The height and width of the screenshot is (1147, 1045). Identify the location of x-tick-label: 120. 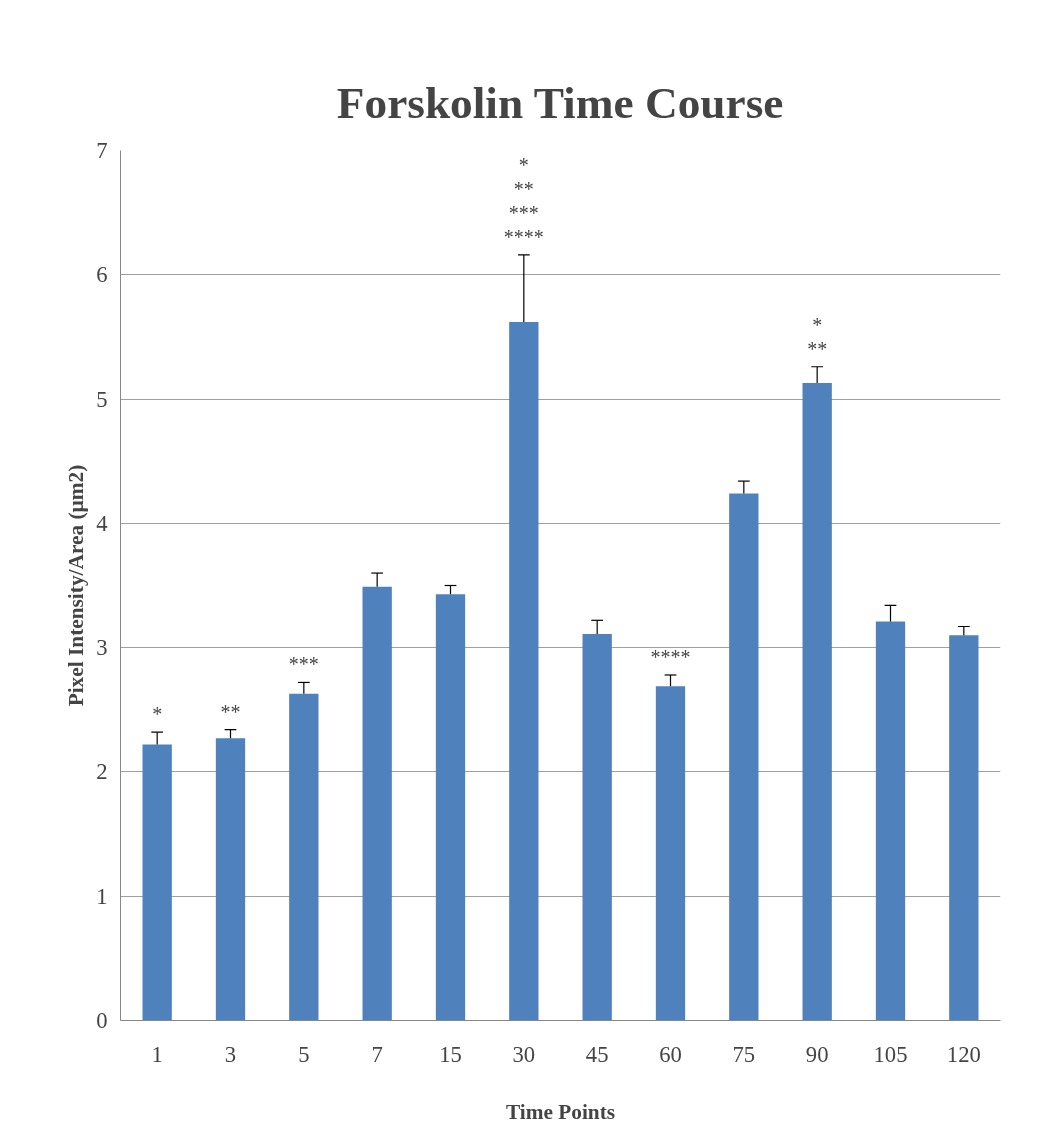
(963, 1054).